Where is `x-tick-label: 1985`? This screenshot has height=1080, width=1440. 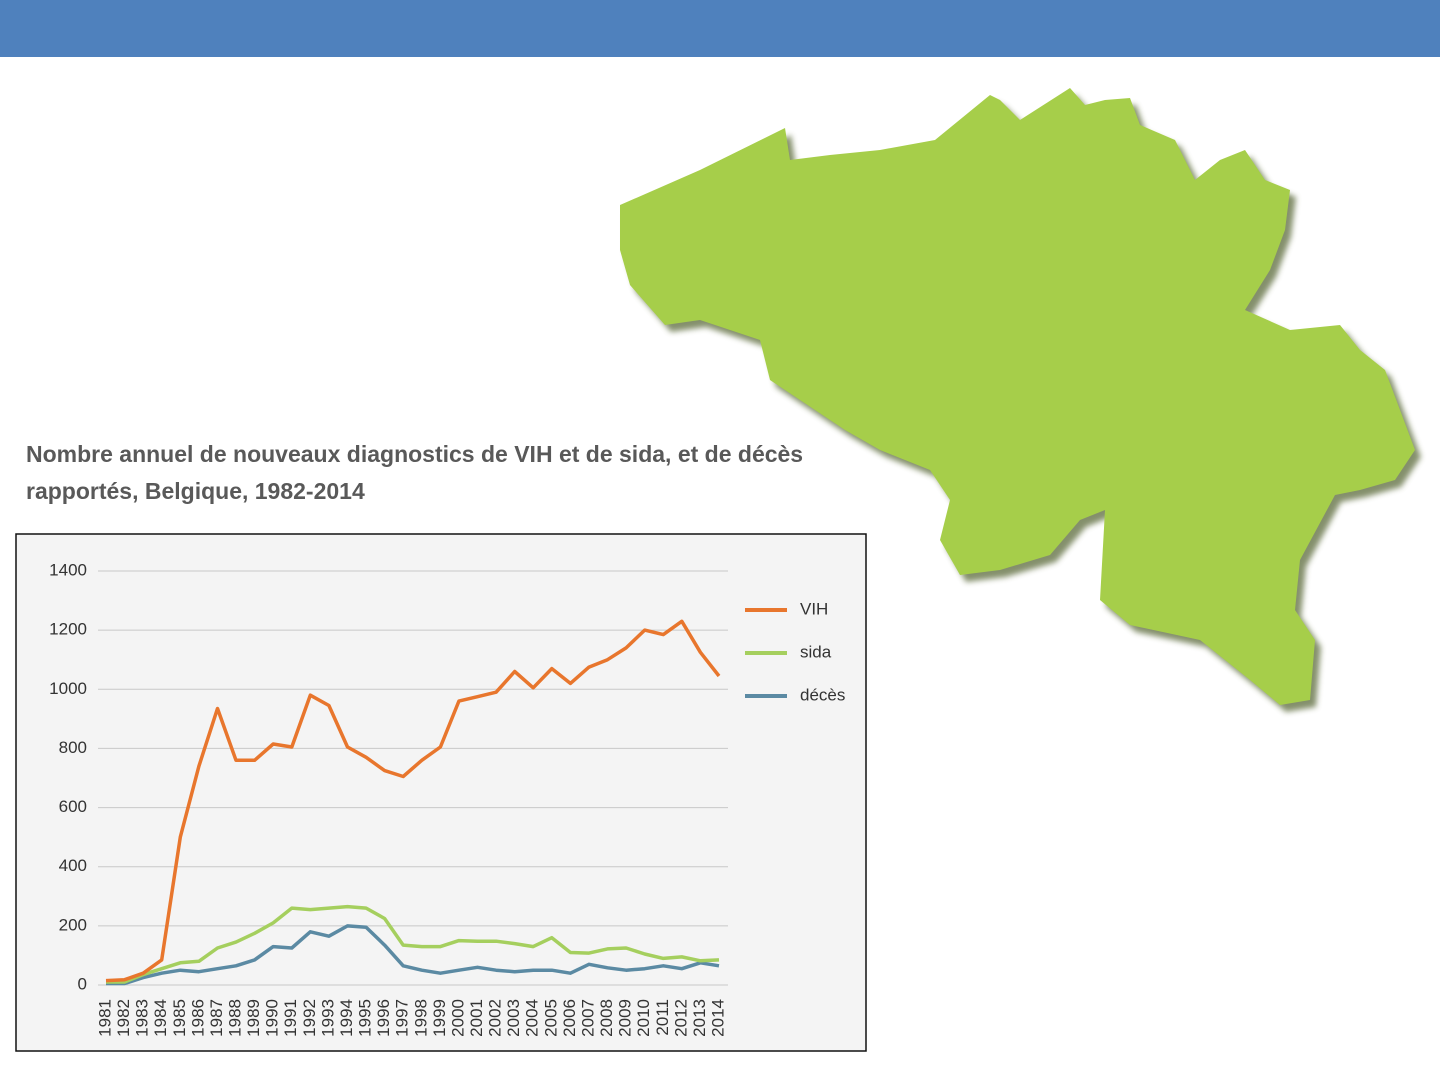
x-tick-label: 1985 is located at coordinates (179, 1018).